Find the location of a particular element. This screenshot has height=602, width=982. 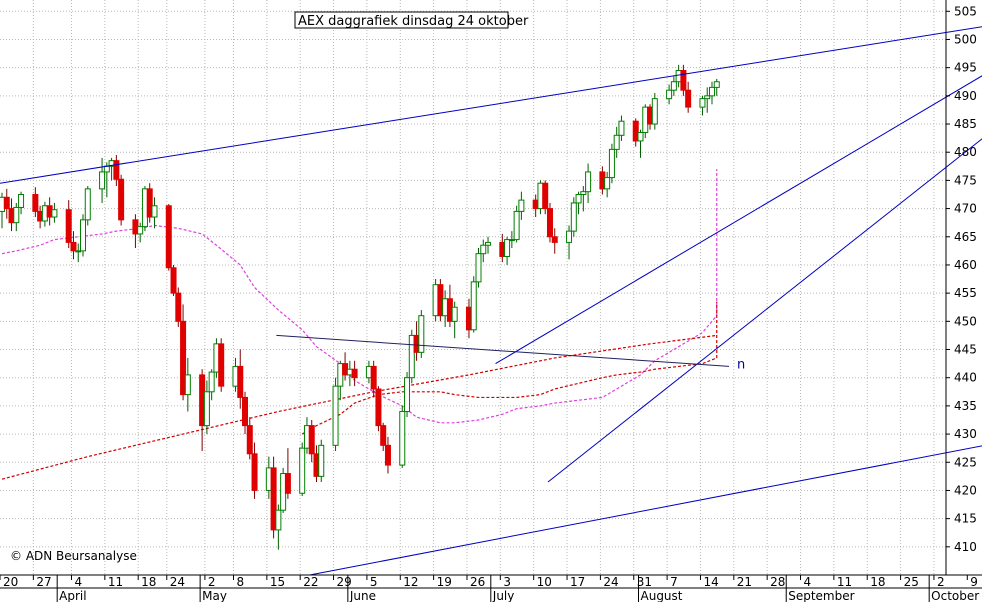

y-tick-label: 475 is located at coordinates (965, 180).